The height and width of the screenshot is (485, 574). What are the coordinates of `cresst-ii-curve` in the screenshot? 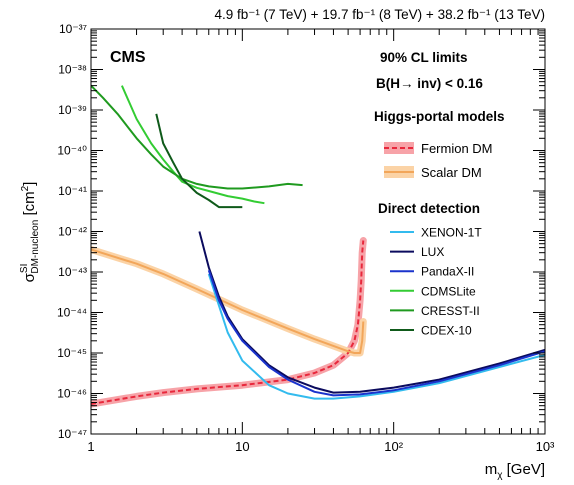 It's located at (197, 137).